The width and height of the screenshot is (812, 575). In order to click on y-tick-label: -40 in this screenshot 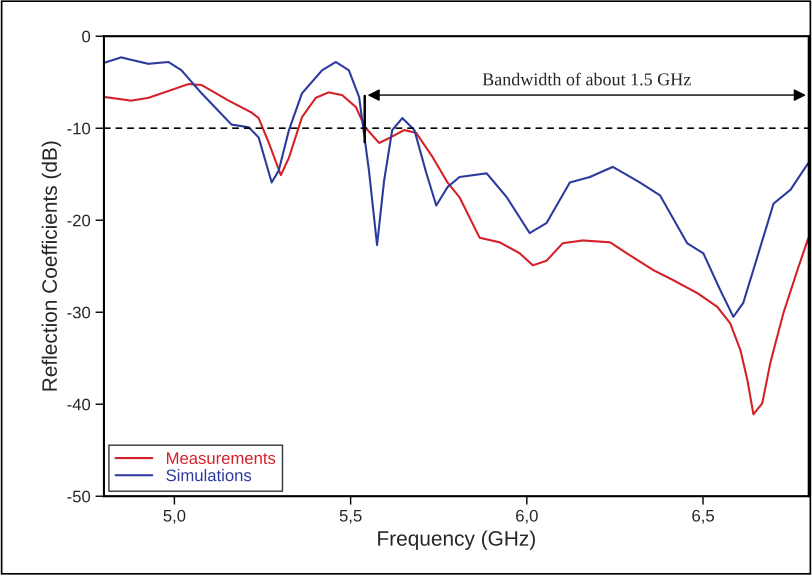, I will do `click(78, 404)`.